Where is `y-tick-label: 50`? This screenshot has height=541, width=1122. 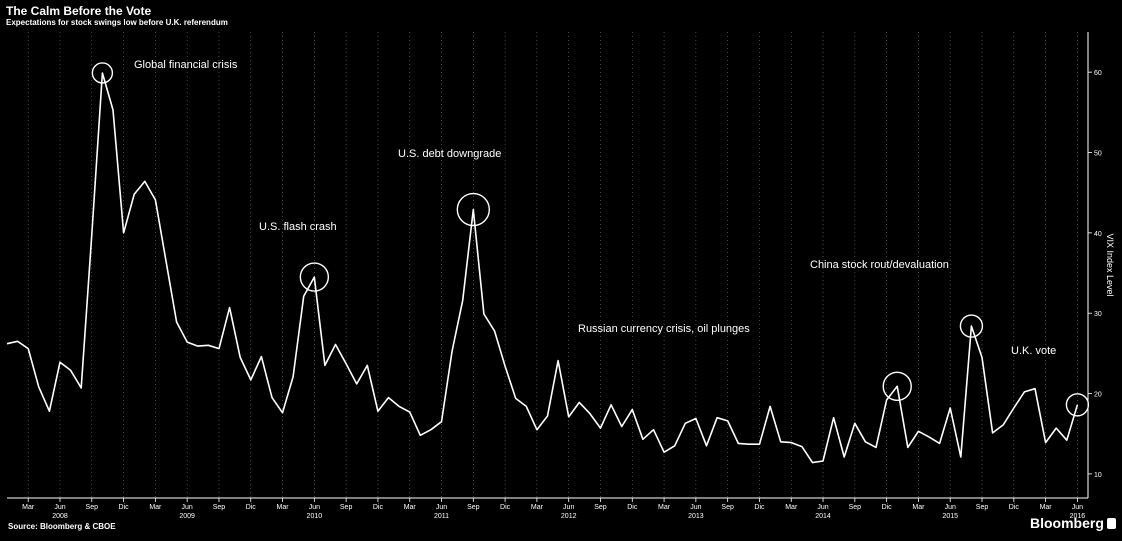 y-tick-label: 50 is located at coordinates (1098, 154).